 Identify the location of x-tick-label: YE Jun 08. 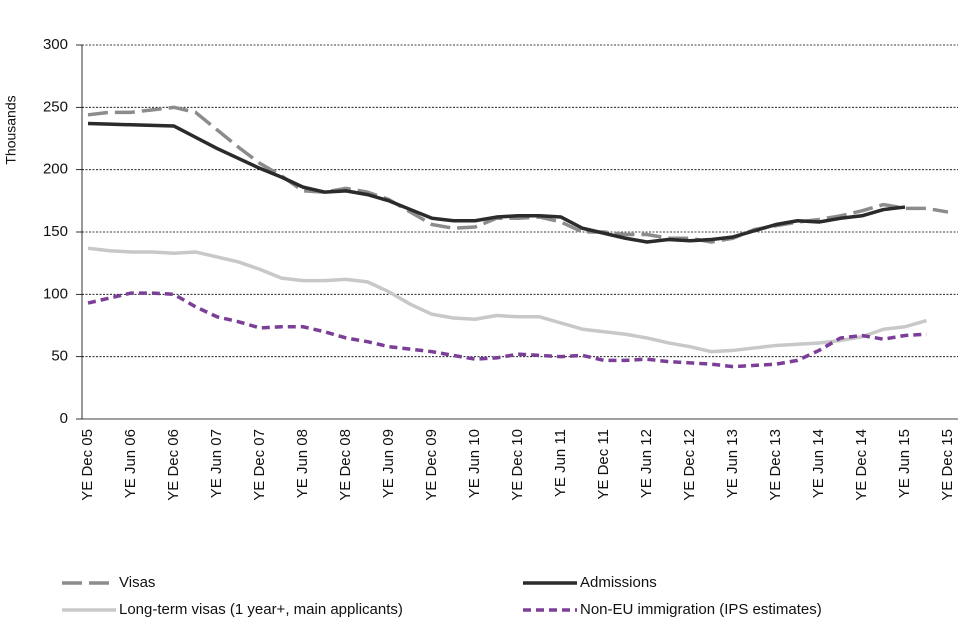
(302, 463).